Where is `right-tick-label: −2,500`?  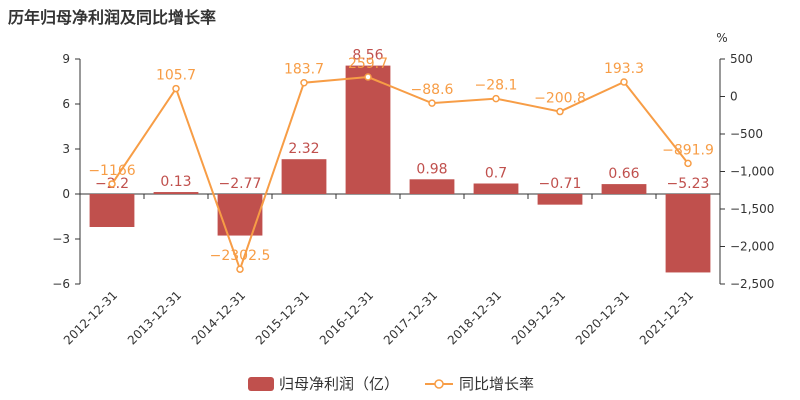
right-tick-label: −2,500 is located at coordinates (752, 284).